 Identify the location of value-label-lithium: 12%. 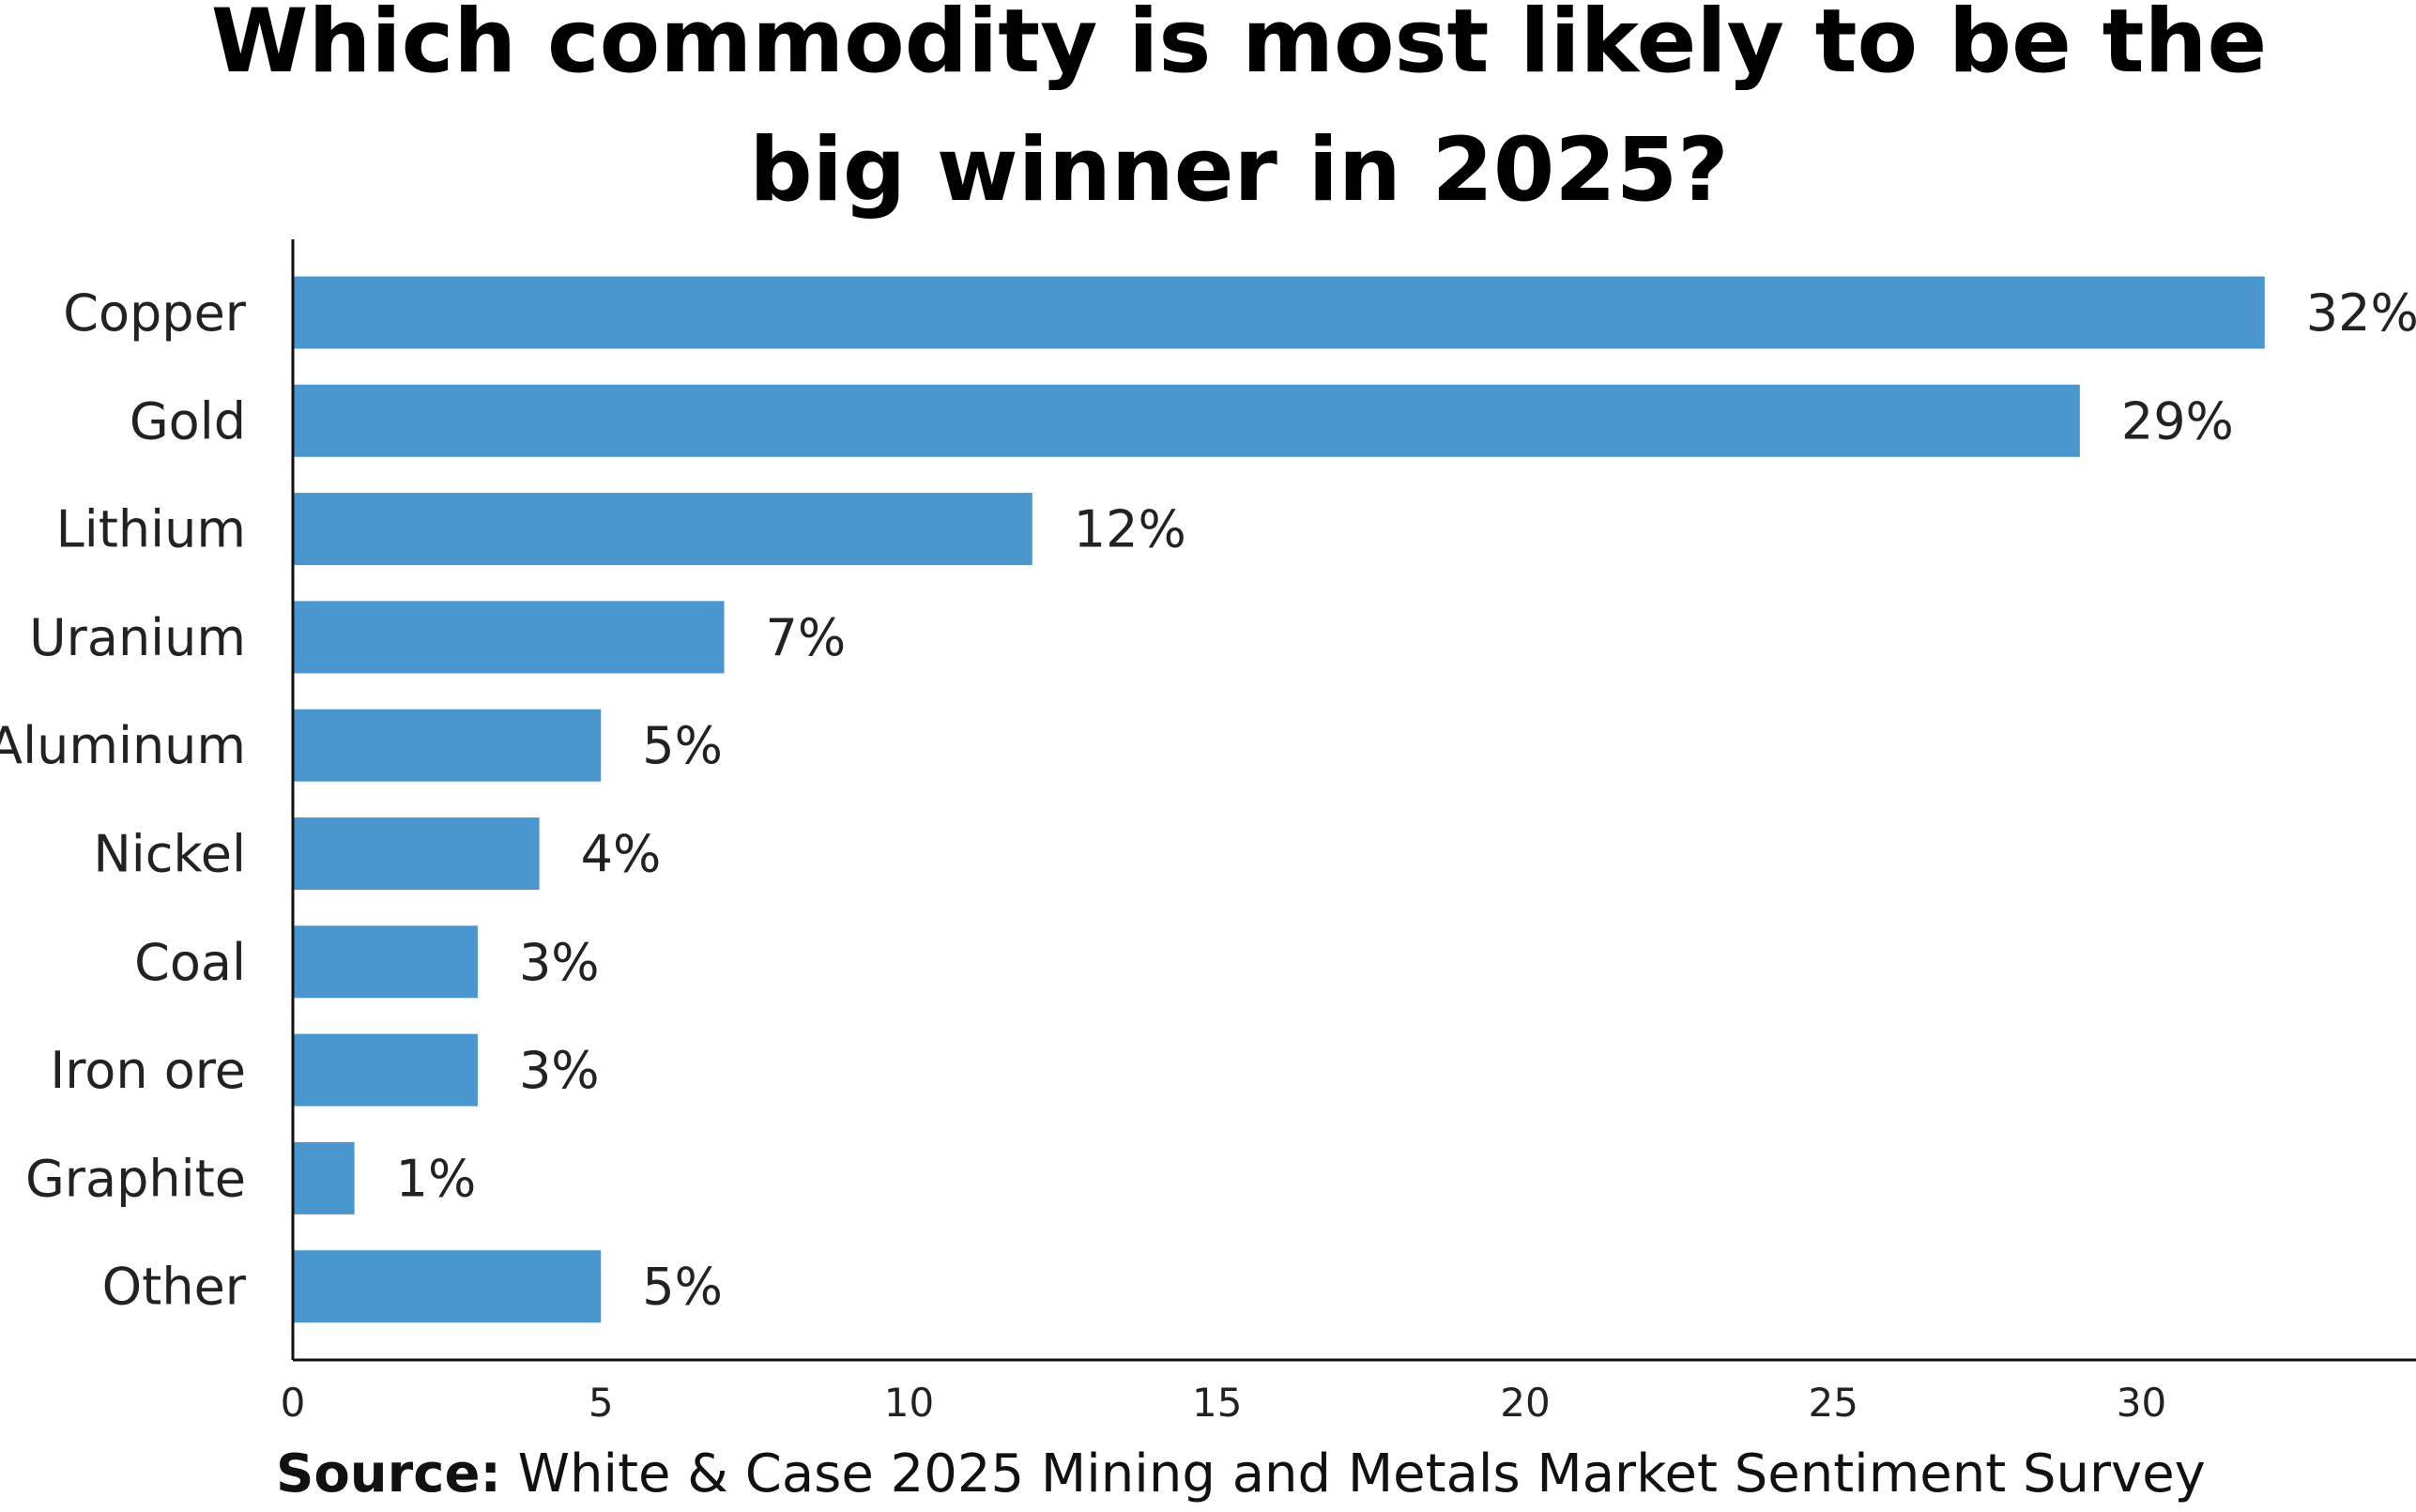
(1130, 529).